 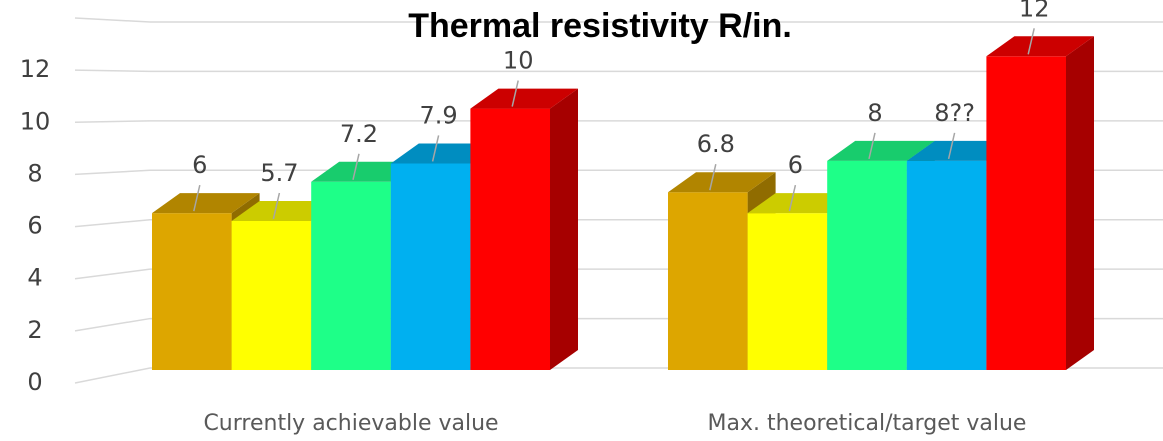 What do you see at coordinates (867, 423) in the screenshot?
I see `x-tick-label: Max. theoretical/target value` at bounding box center [867, 423].